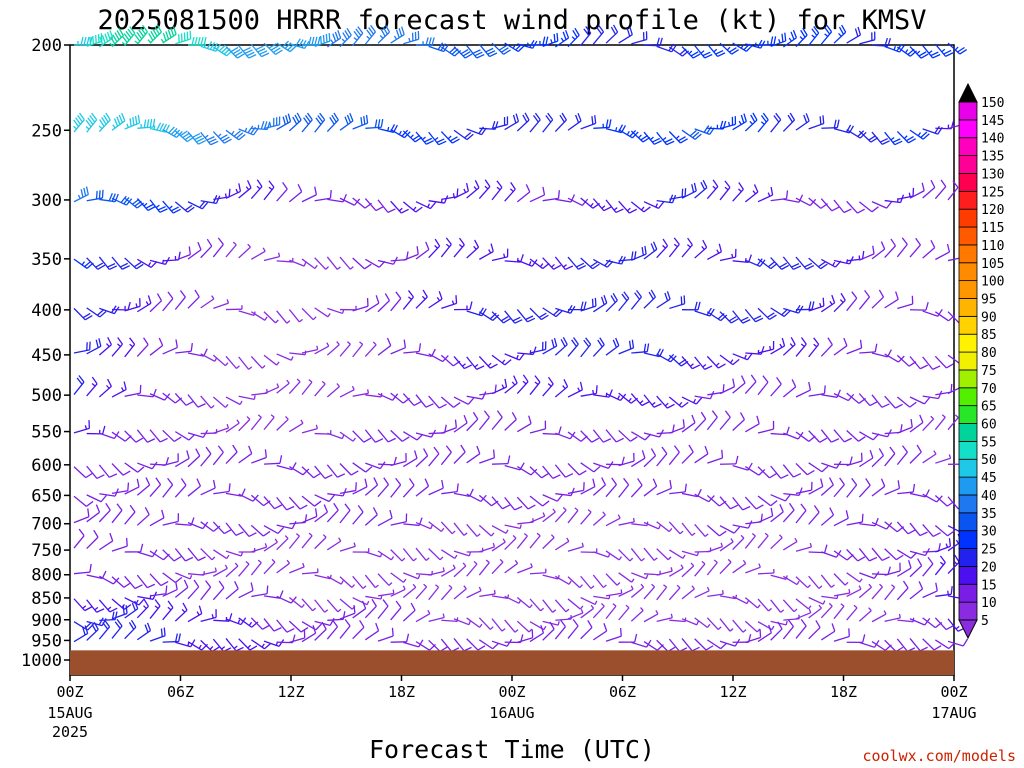 The height and width of the screenshot is (768, 1024). I want to click on colorbar-label: 80, so click(989, 353).